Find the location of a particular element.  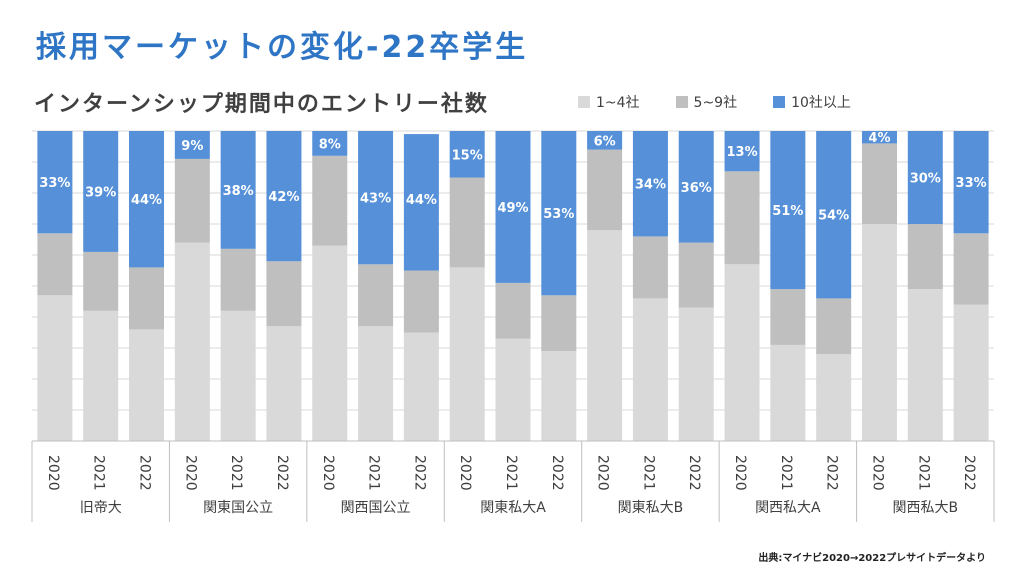

legend-label-1-4: 1~4社 is located at coordinates (618, 103).